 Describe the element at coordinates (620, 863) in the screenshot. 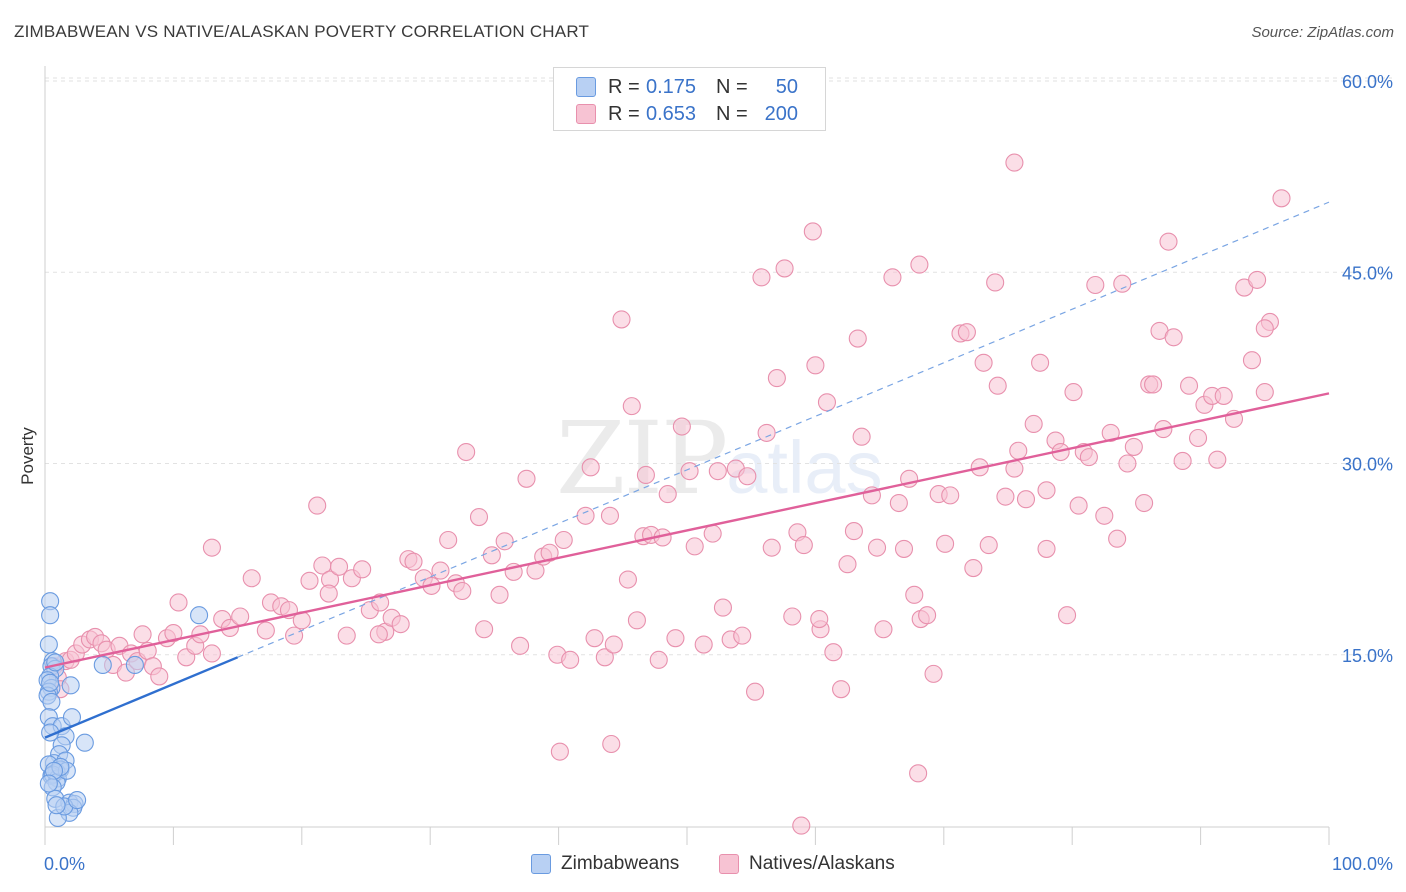

I see `bottom-legend-label: Zimbabweans` at that location.